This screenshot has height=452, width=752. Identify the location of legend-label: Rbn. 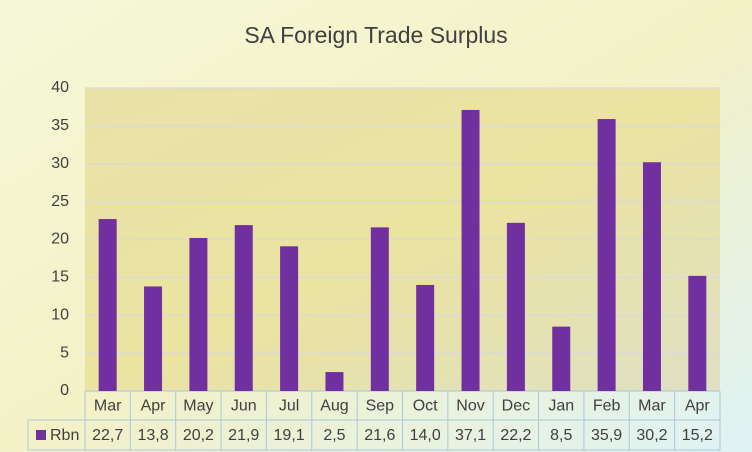
(64, 435).